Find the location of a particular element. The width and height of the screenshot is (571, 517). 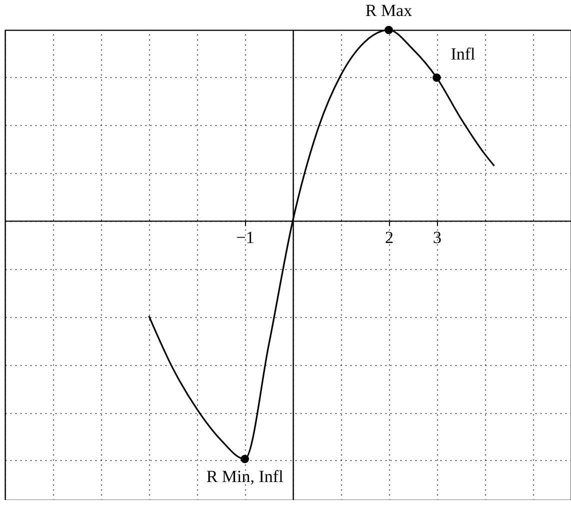

annotation: R Max is located at coordinates (389, 10).